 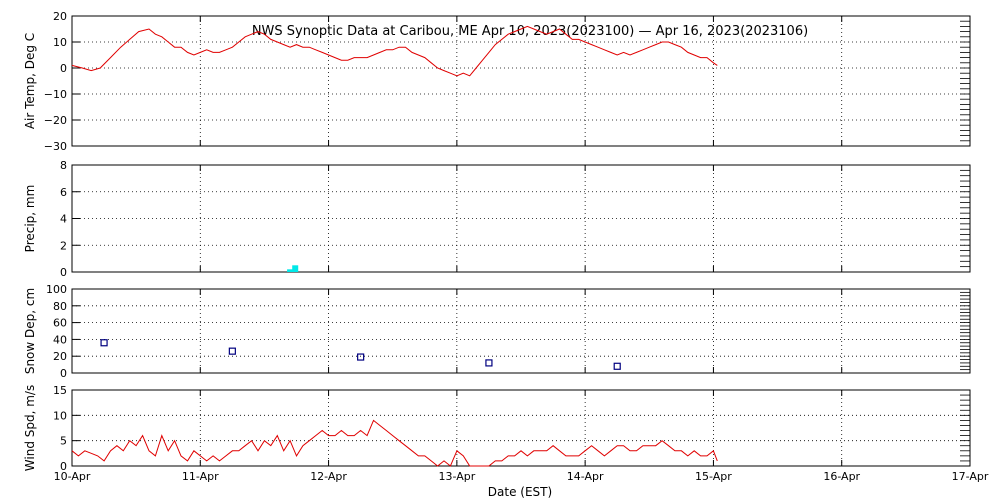 What do you see at coordinates (30, 219) in the screenshot?
I see `y-axis-label: Precip, mm` at bounding box center [30, 219].